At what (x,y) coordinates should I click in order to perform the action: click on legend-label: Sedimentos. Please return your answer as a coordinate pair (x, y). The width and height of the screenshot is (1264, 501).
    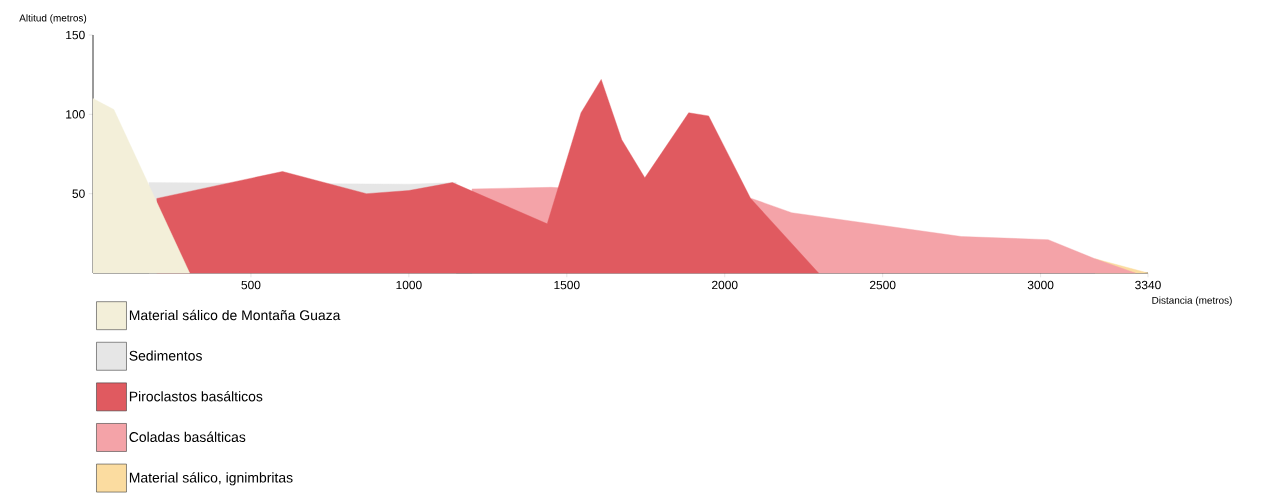
    Looking at the image, I should click on (165, 355).